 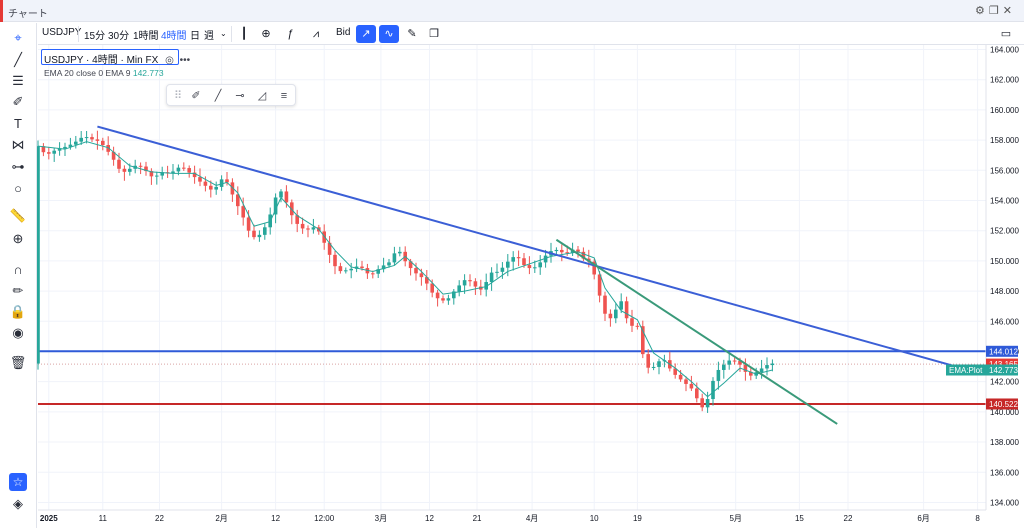 What do you see at coordinates (231, 95) in the screenshot?
I see `floating-drawing-toolbar: ⠿ ✐ ╱ ⊸ ◿ ≡` at bounding box center [231, 95].